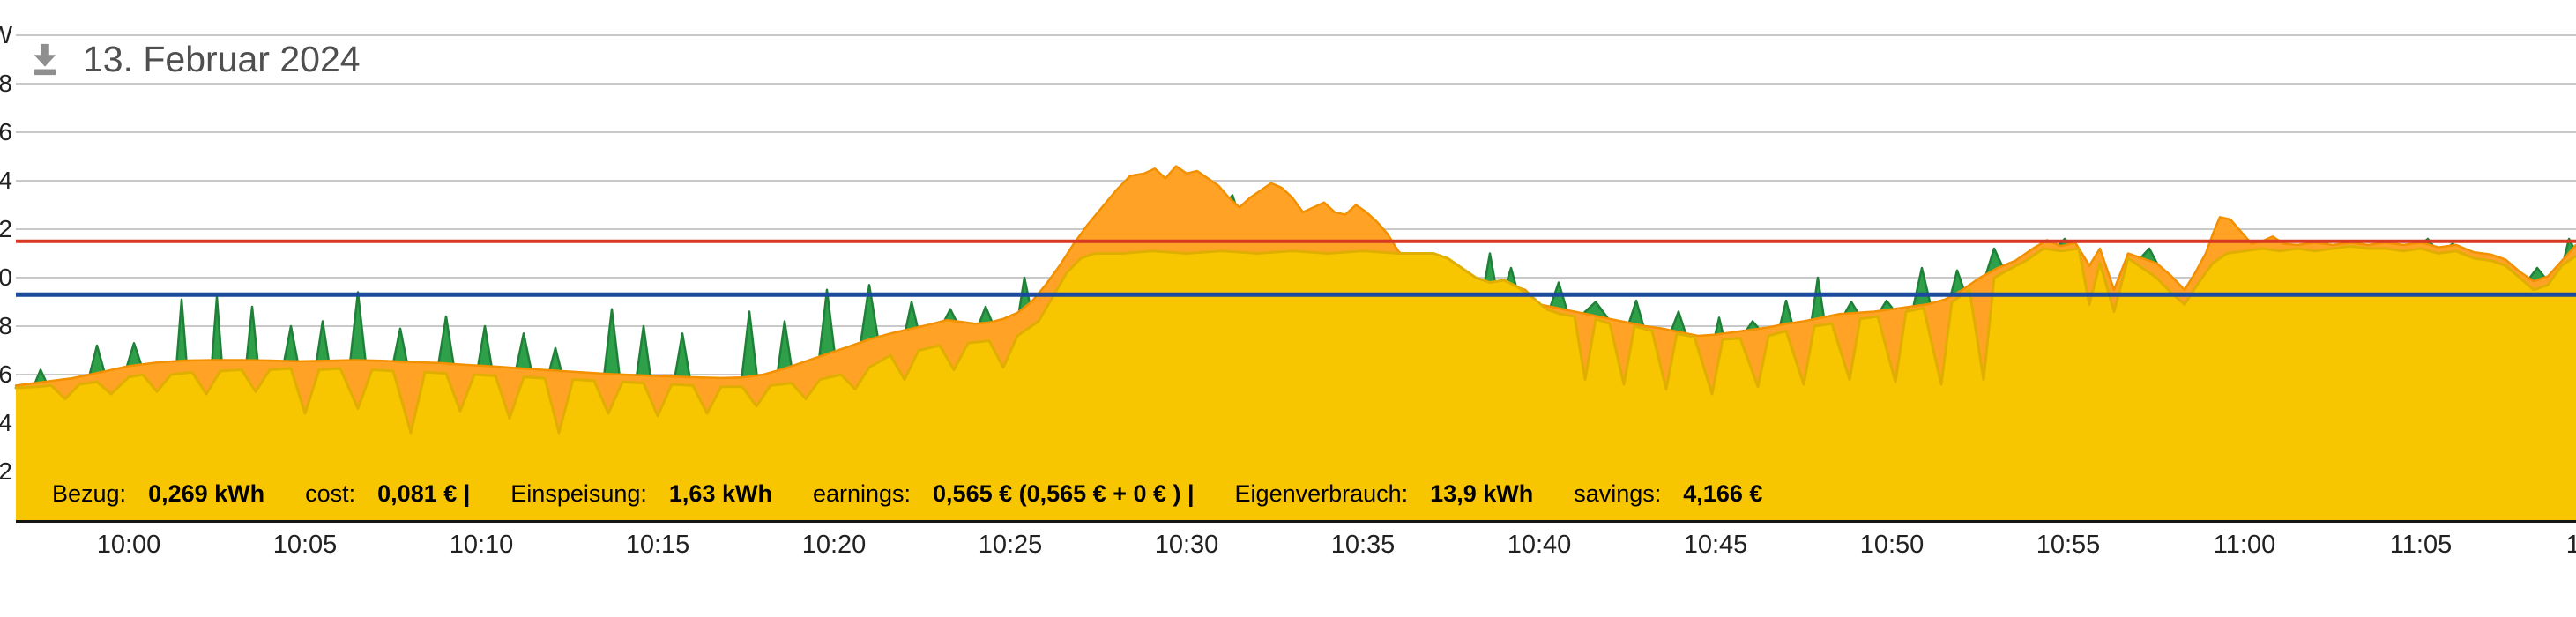  What do you see at coordinates (1363, 545) in the screenshot?
I see `x-axis-label: 10:35` at bounding box center [1363, 545].